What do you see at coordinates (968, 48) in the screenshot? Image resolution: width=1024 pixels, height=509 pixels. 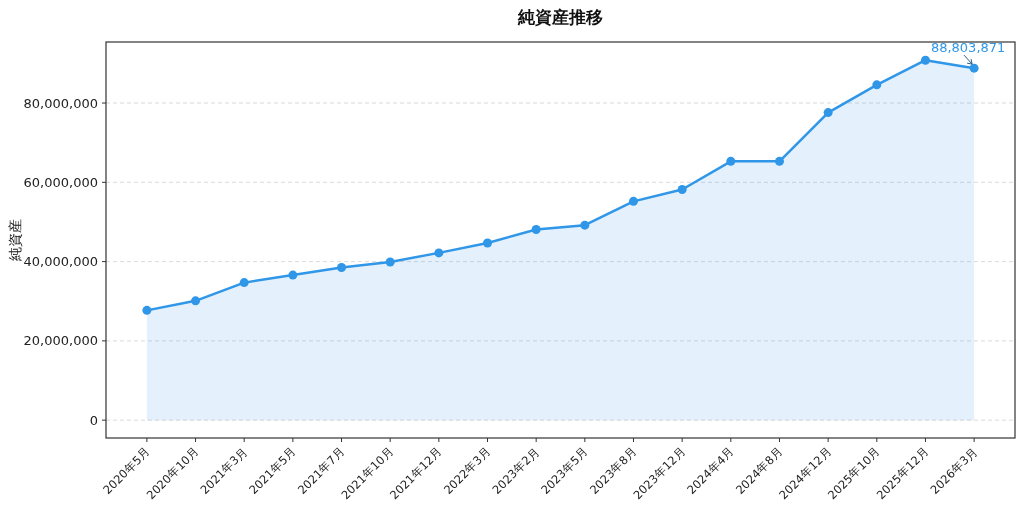 I see `annotation: 88,803,871` at bounding box center [968, 48].